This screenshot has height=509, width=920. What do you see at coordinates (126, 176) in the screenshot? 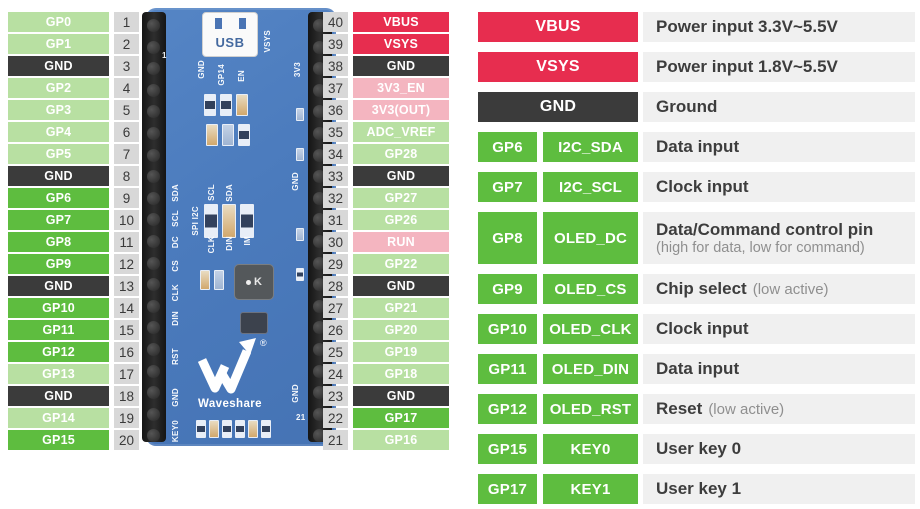
I see `pin-number: 8` at bounding box center [126, 176].